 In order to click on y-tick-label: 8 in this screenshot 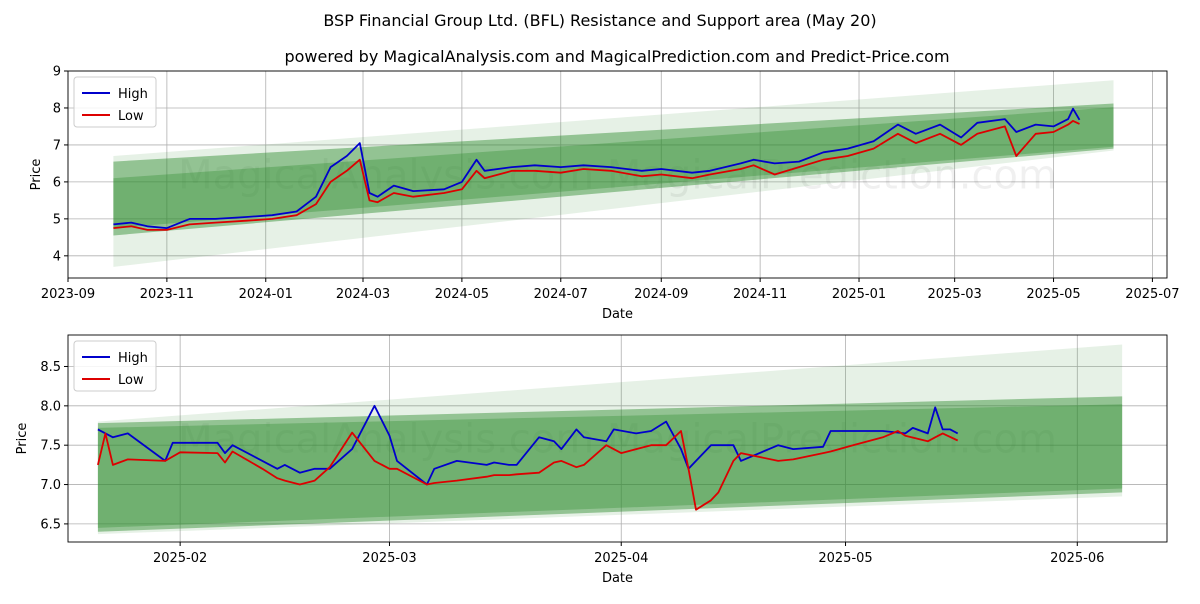, I will do `click(57, 108)`.